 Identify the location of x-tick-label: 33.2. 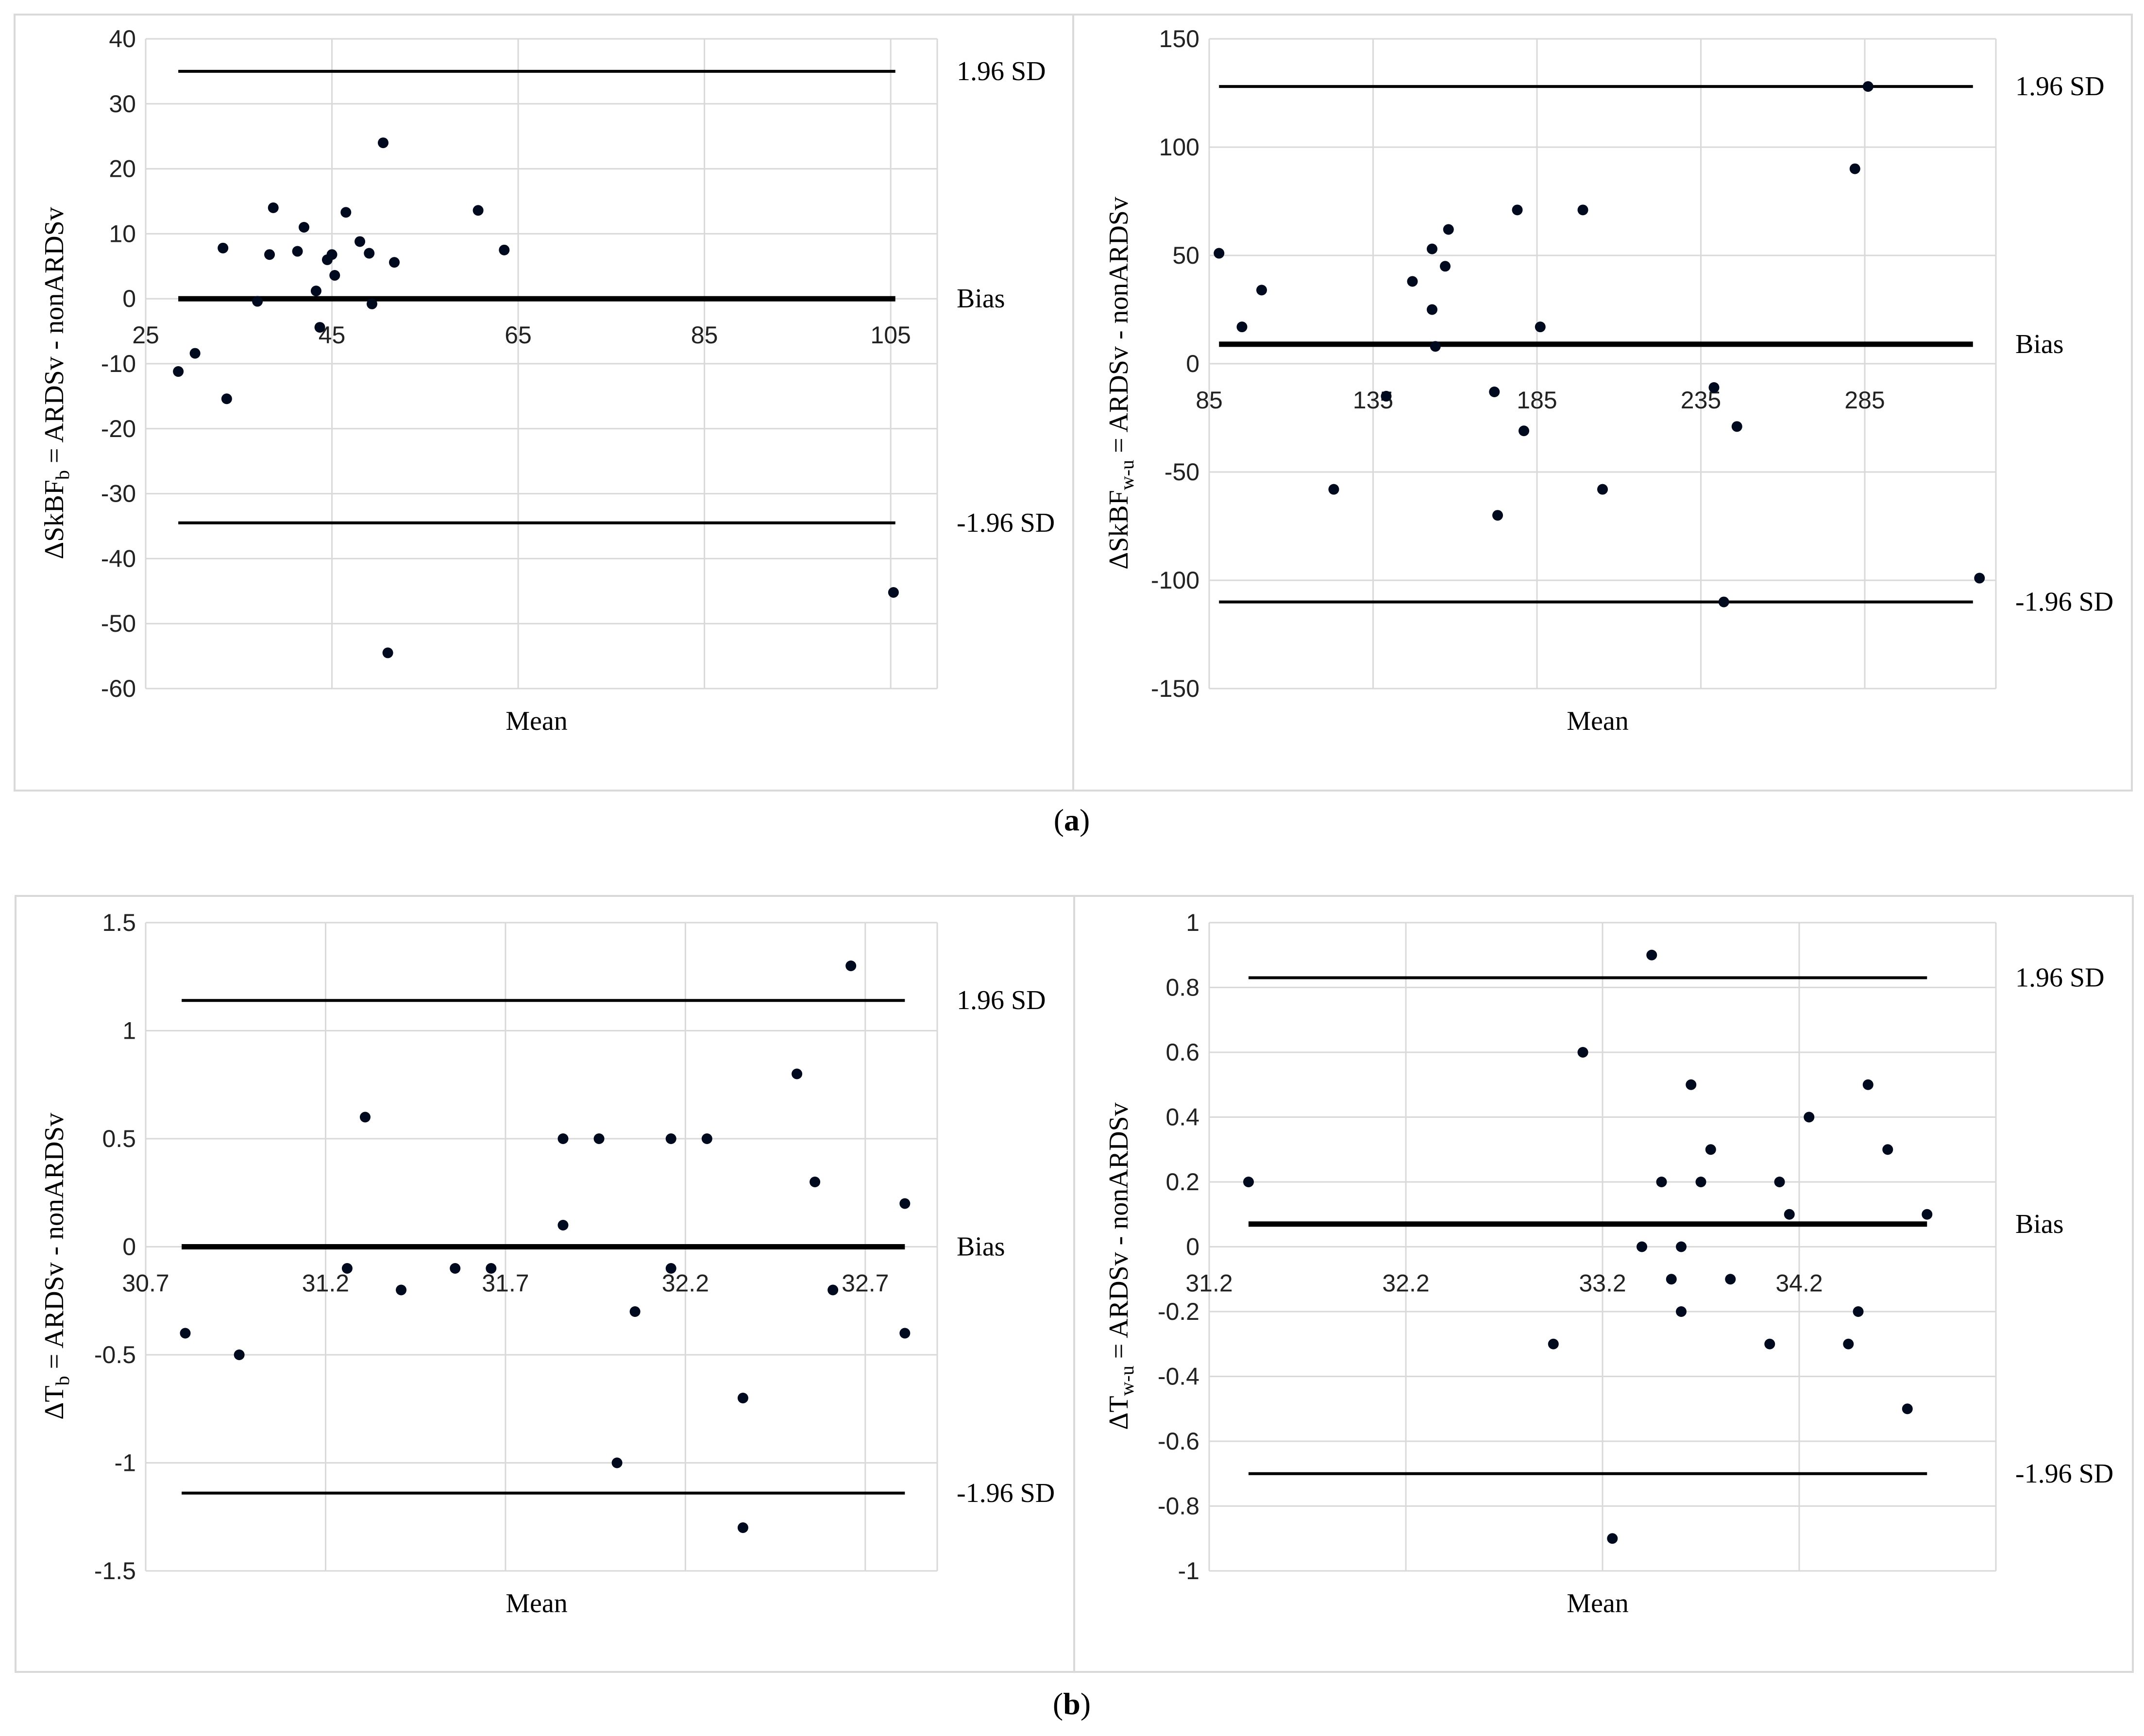
(1602, 1283).